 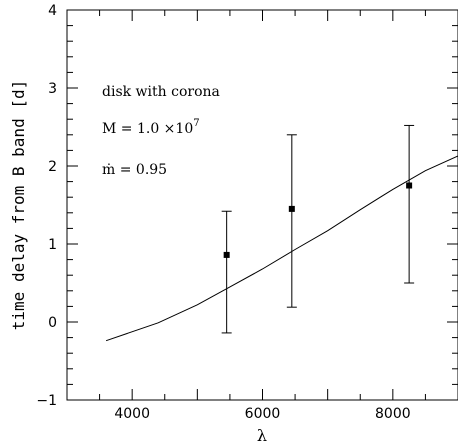 What do you see at coordinates (196, 123) in the screenshot?
I see `mass-exponent: 7` at bounding box center [196, 123].